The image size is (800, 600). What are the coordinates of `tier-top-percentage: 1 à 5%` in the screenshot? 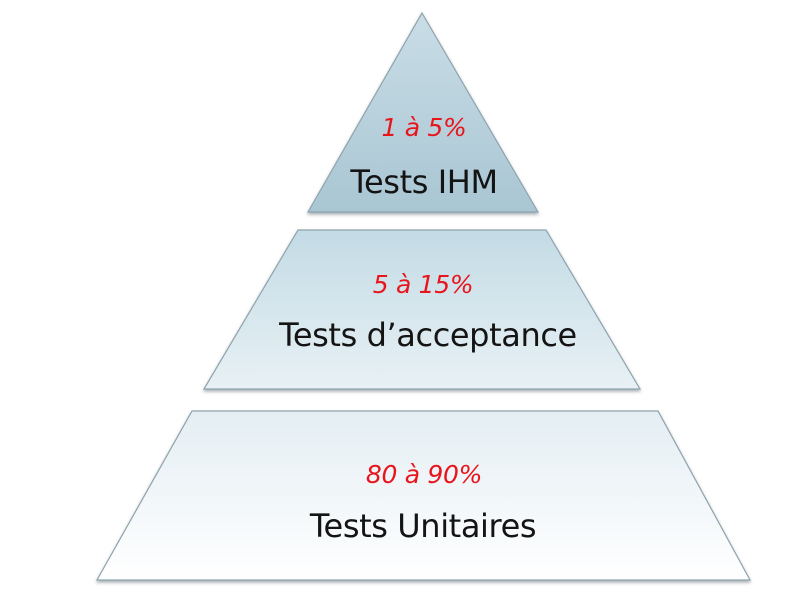 It's located at (424, 127).